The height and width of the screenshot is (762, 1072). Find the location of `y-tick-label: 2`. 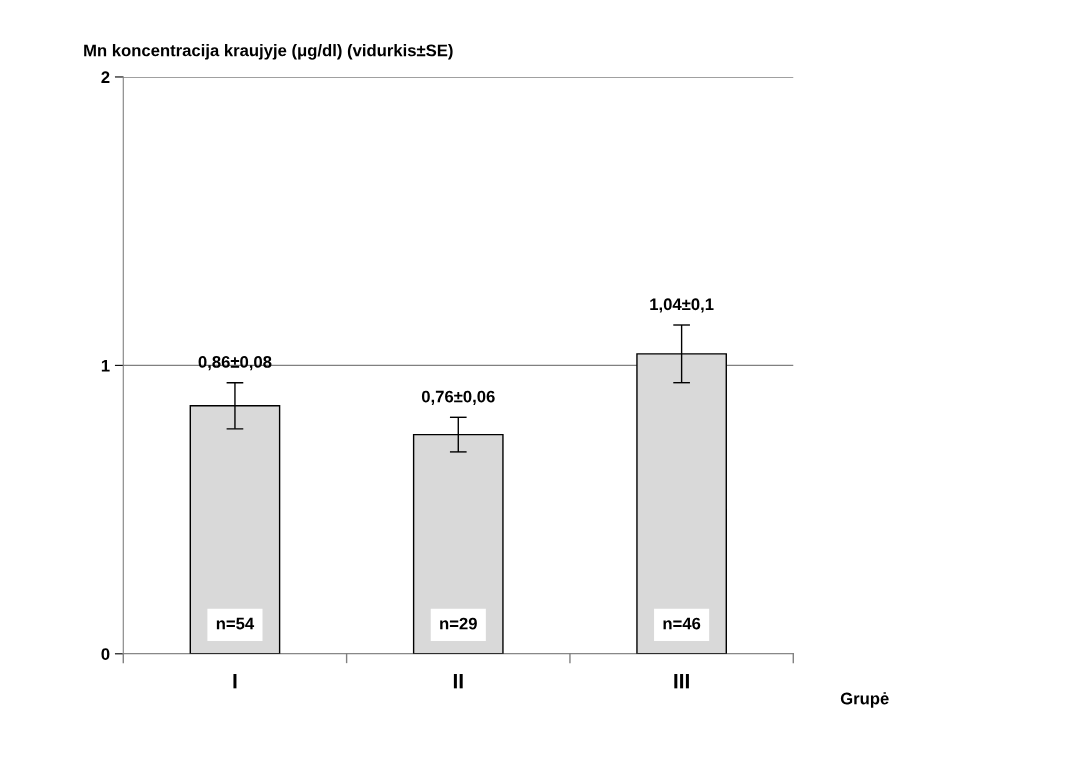

y-tick-label: 2 is located at coordinates (105, 77).